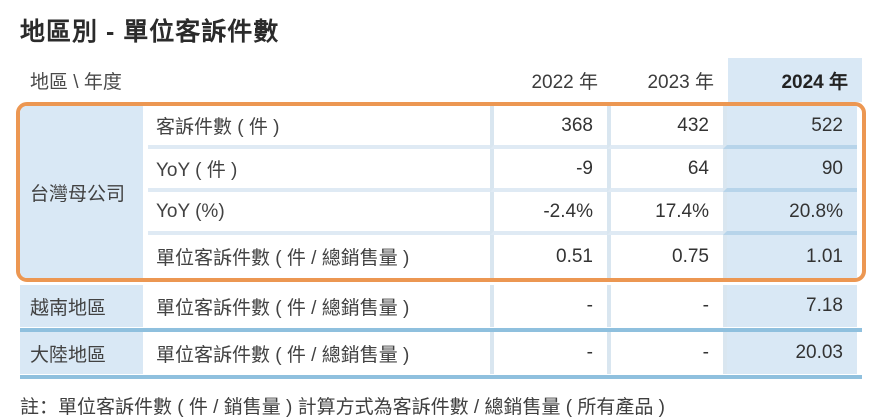 The height and width of the screenshot is (419, 871). I want to click on table-bottom-border, so click(441, 377).